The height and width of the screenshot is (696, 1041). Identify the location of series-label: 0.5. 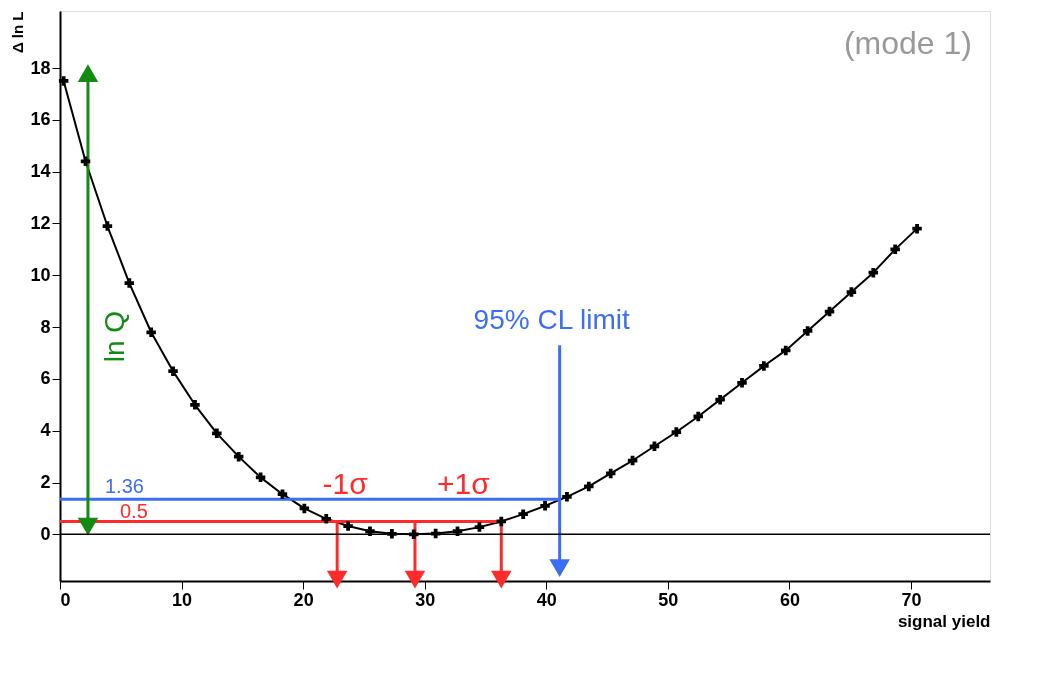
(134, 511).